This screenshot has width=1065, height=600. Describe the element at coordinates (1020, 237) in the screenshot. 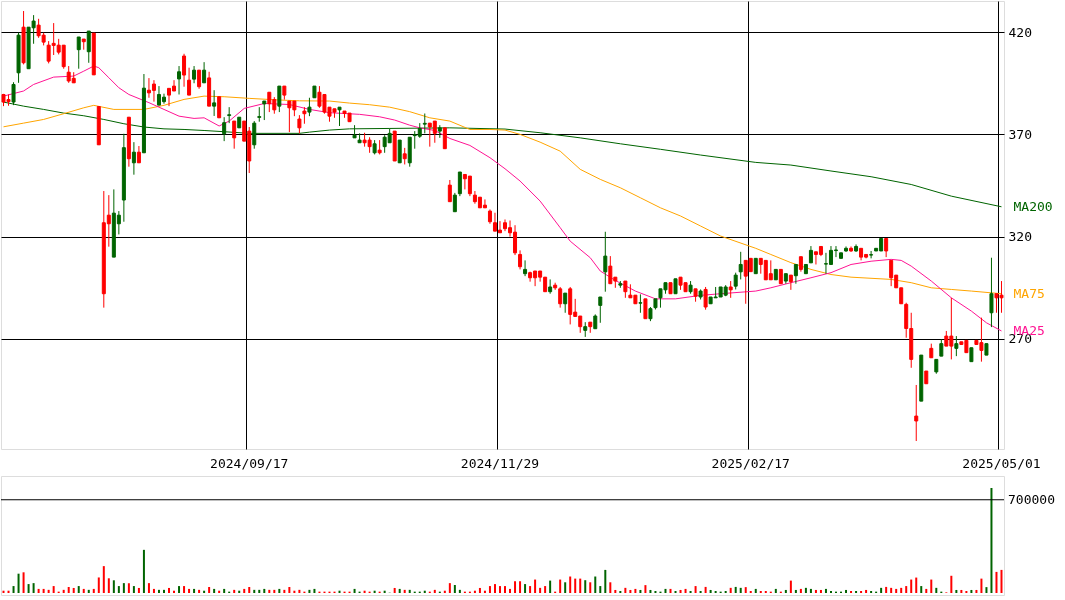

I see `y-tick-label: 320` at that location.